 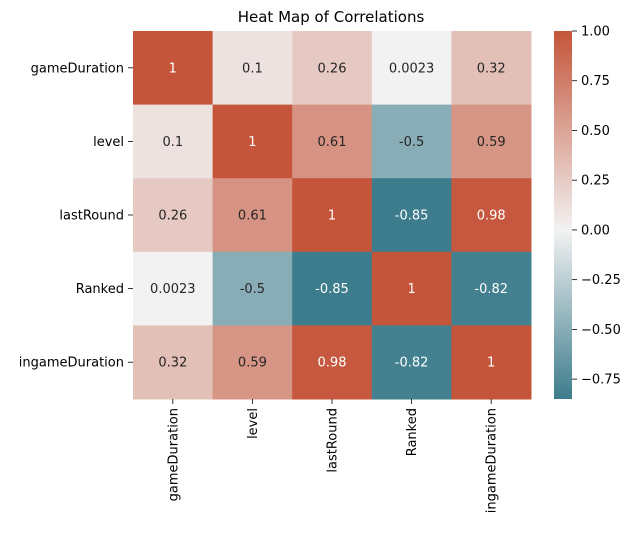 I want to click on colorbar-tick-label: −0.25, so click(x=601, y=280).